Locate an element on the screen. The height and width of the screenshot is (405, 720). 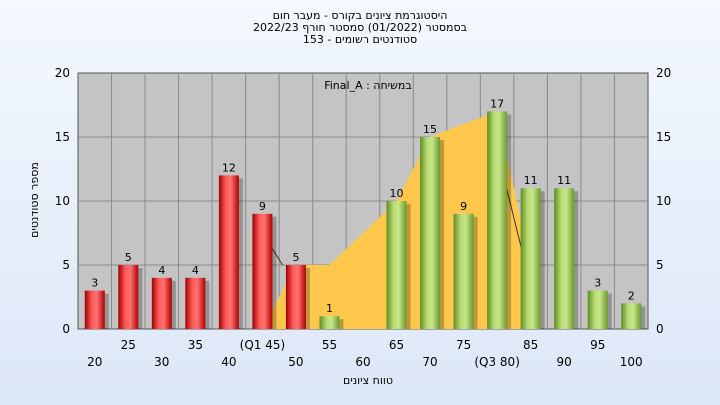
x-tick-6: 50 is located at coordinates (295, 362).